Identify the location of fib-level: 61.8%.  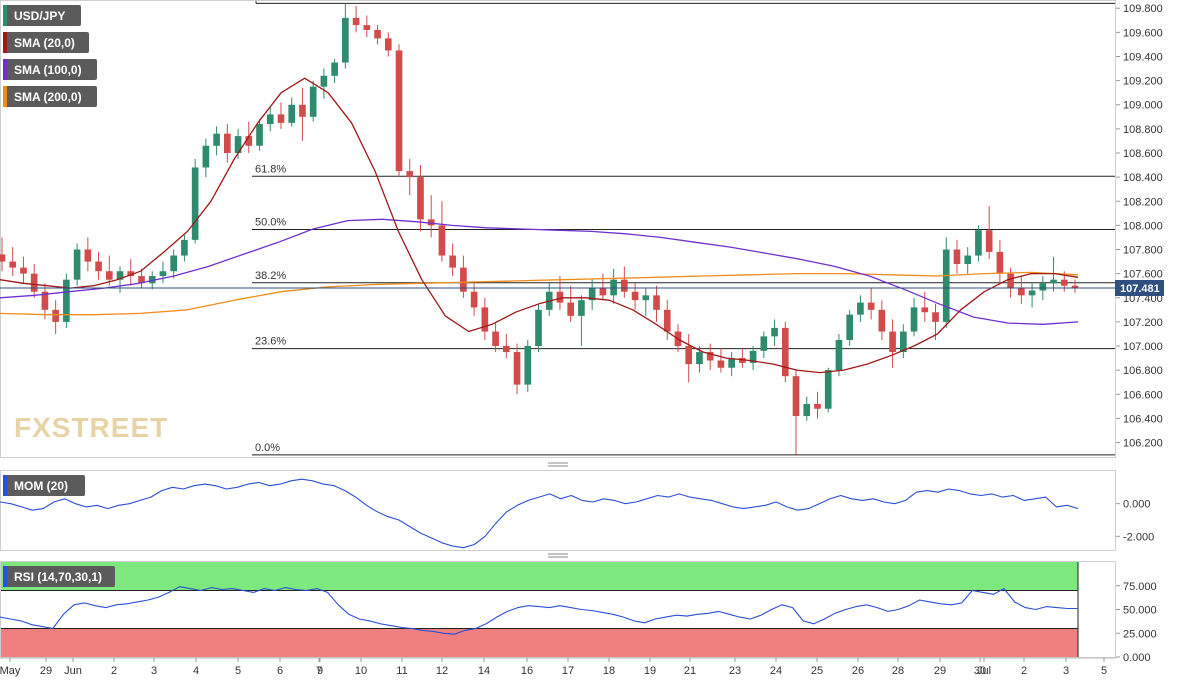
(683, 170).